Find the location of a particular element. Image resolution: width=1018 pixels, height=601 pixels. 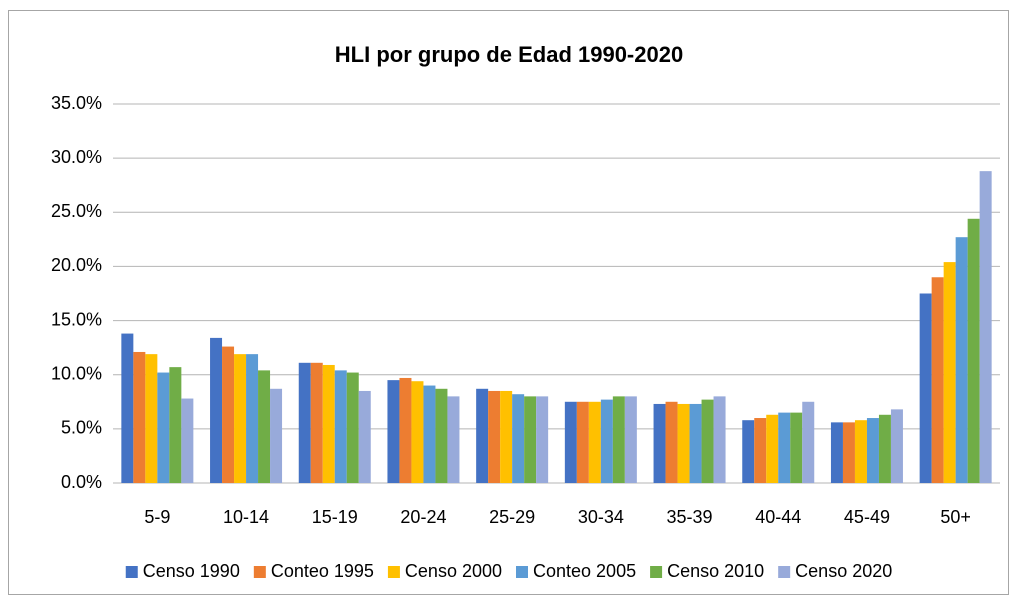

x-tick-label: 35-39 is located at coordinates (690, 517).